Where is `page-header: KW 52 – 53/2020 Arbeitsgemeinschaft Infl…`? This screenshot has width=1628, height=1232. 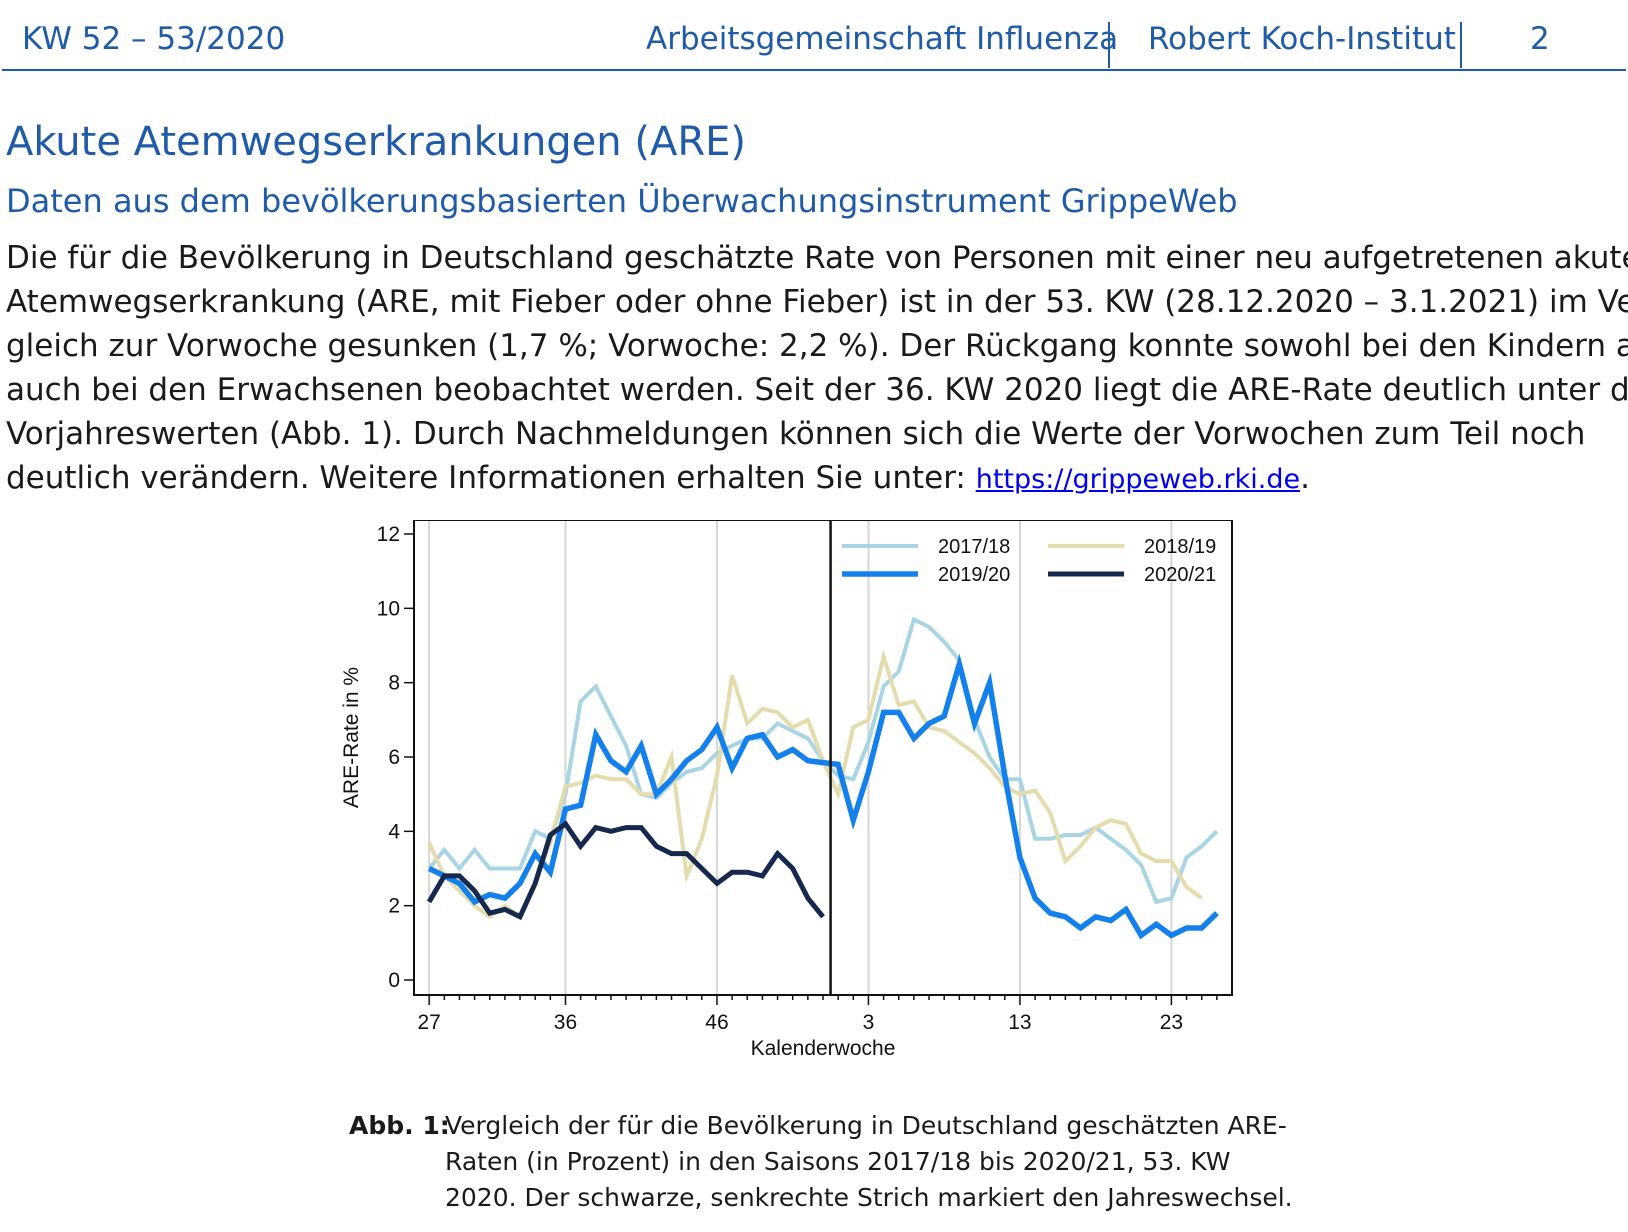 page-header: KW 52 – 53/2020 Arbeitsgemeinschaft Infl… is located at coordinates (814, 36).